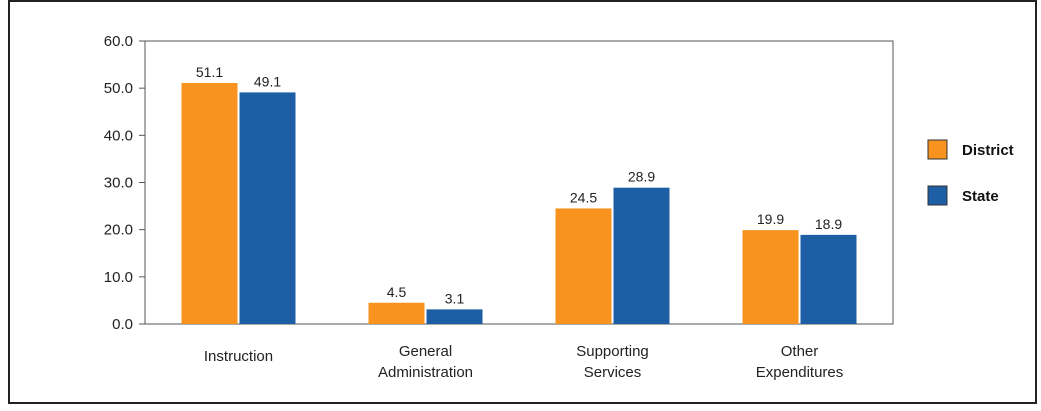 Image resolution: width=1041 pixels, height=411 pixels. What do you see at coordinates (267, 81) in the screenshot?
I see `data-label: 49.1` at bounding box center [267, 81].